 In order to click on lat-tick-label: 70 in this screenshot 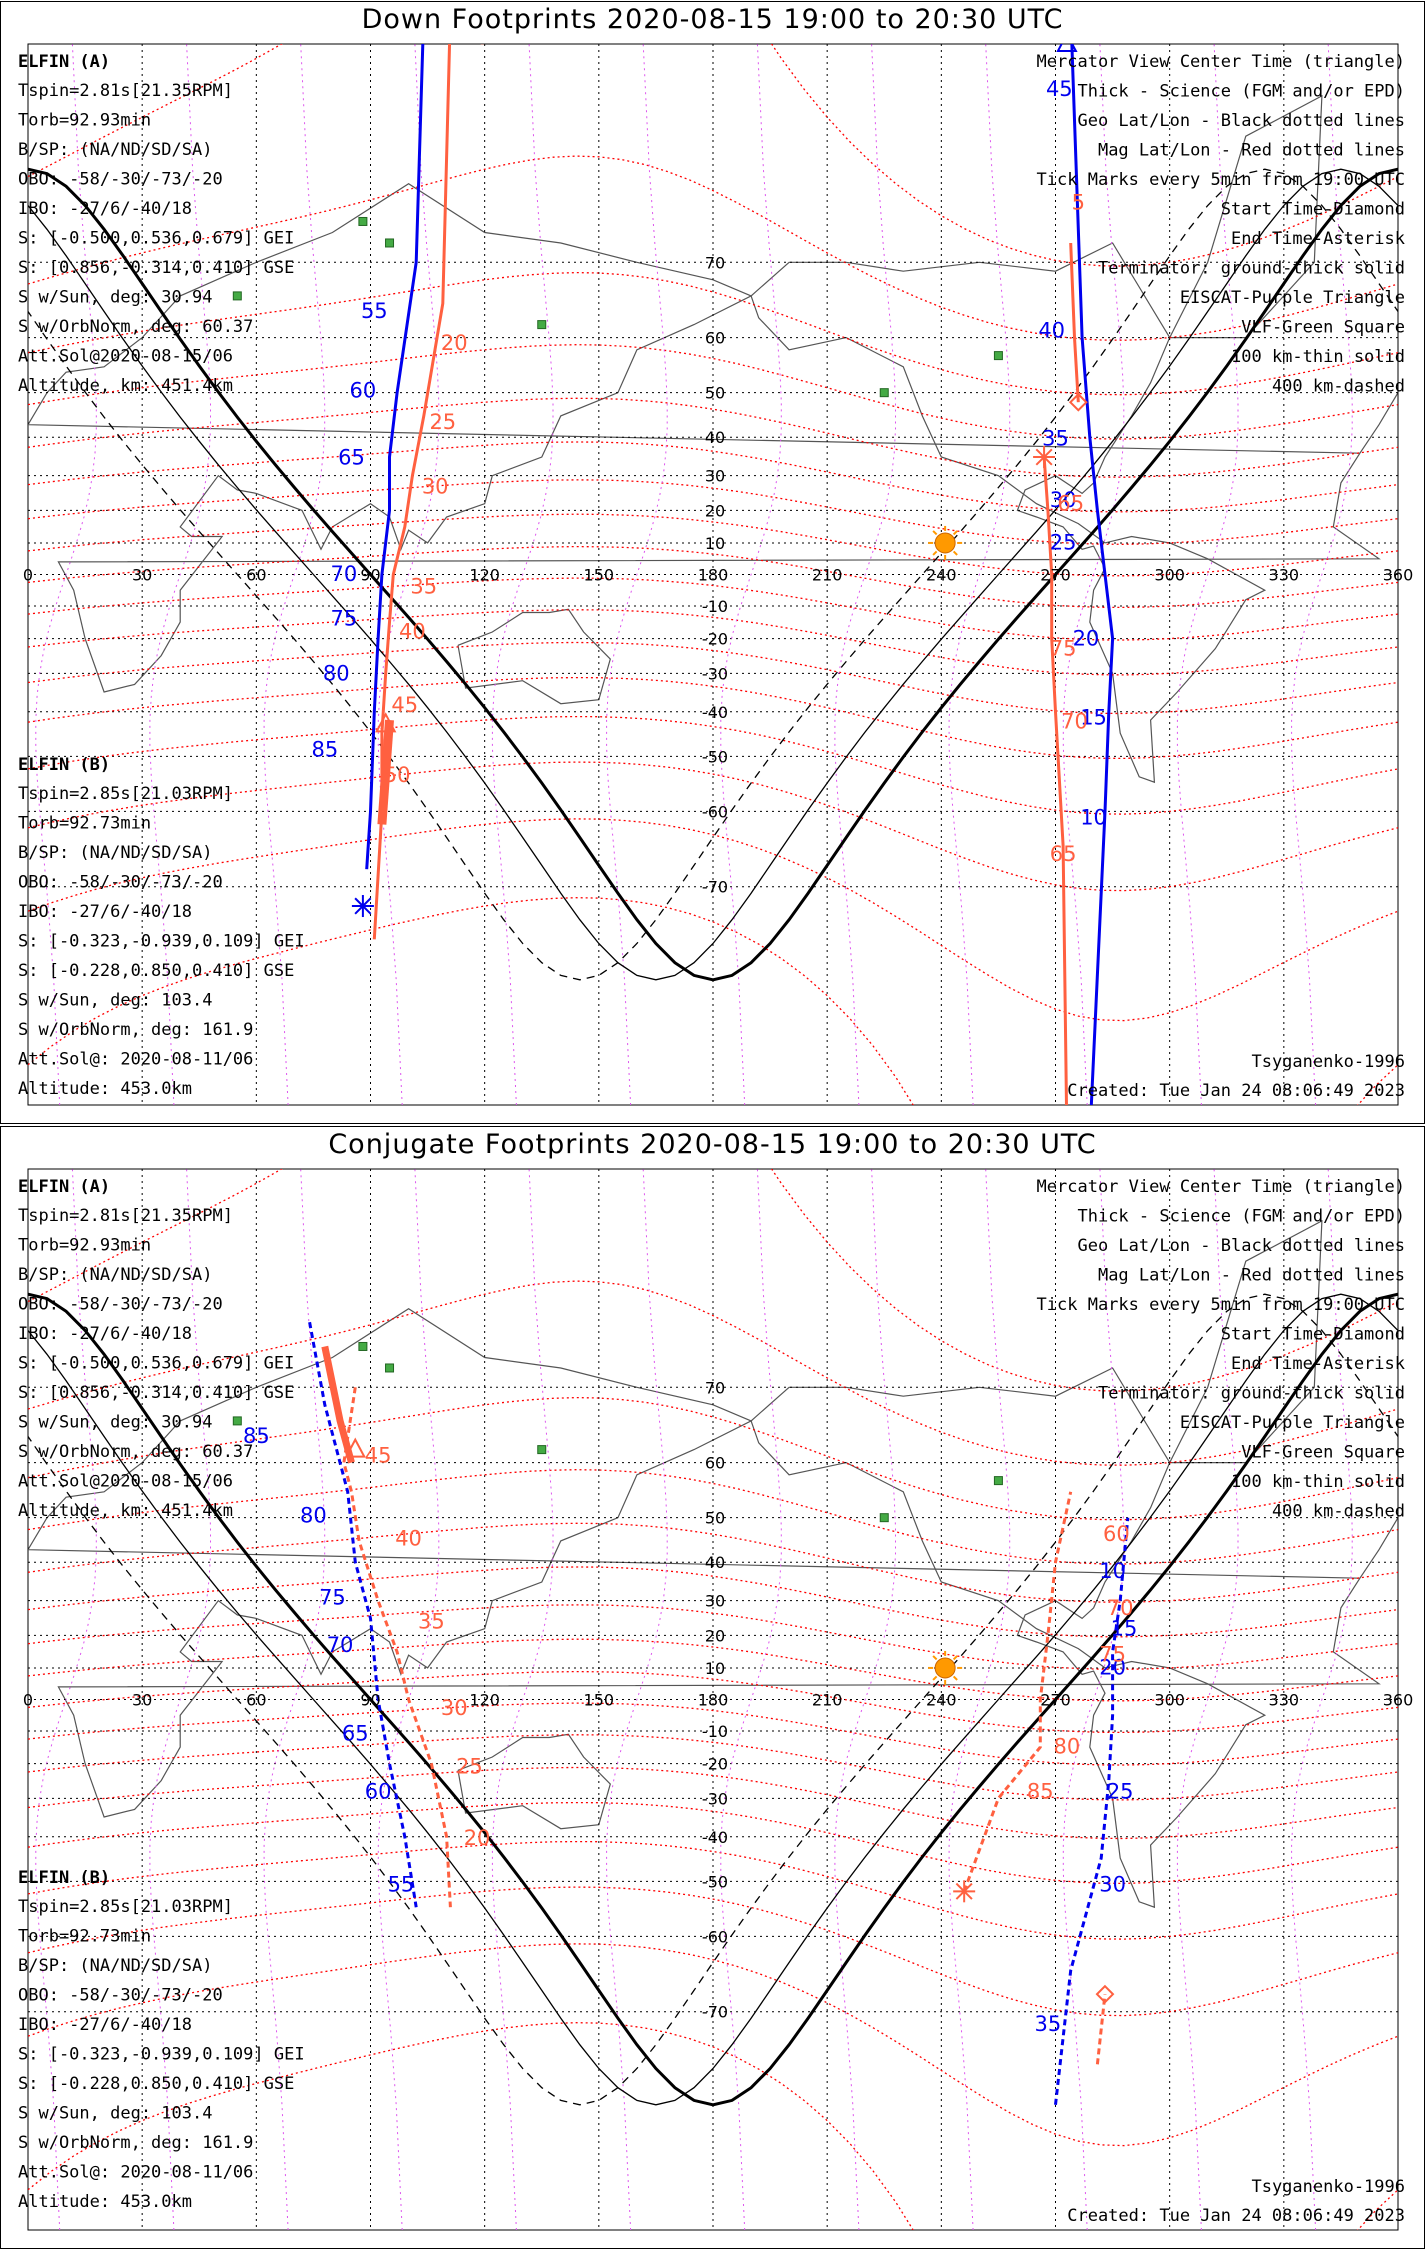, I will do `click(715, 1387)`.